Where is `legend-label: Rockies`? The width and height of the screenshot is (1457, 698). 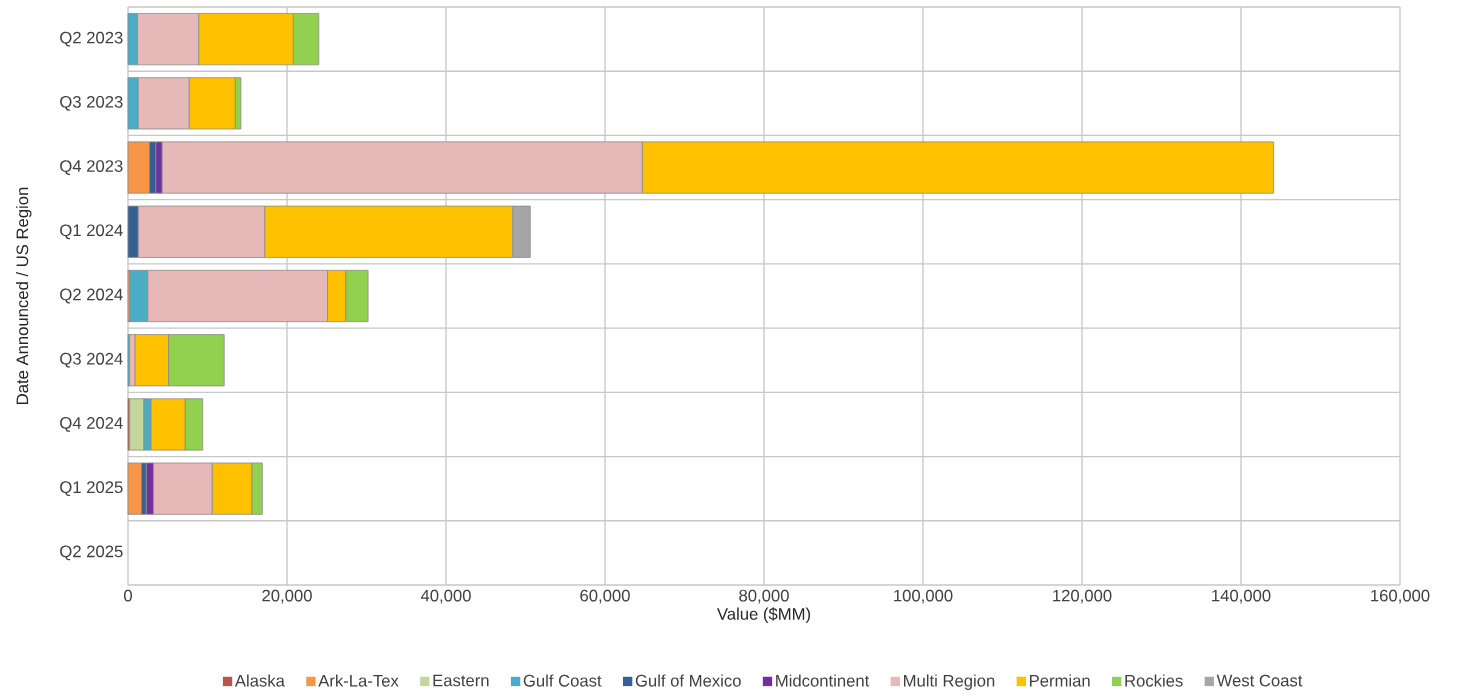 legend-label: Rockies is located at coordinates (1154, 680).